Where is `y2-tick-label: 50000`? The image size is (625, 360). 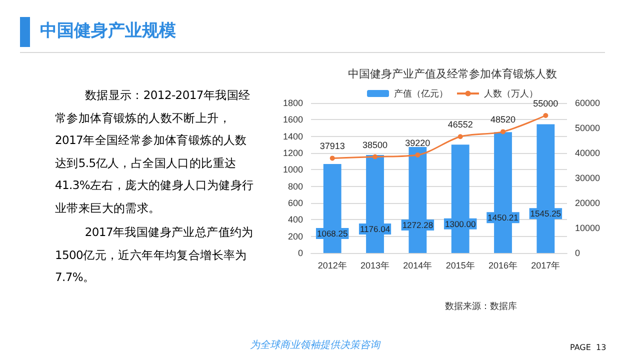 y2-tick-label: 50000 is located at coordinates (587, 128).